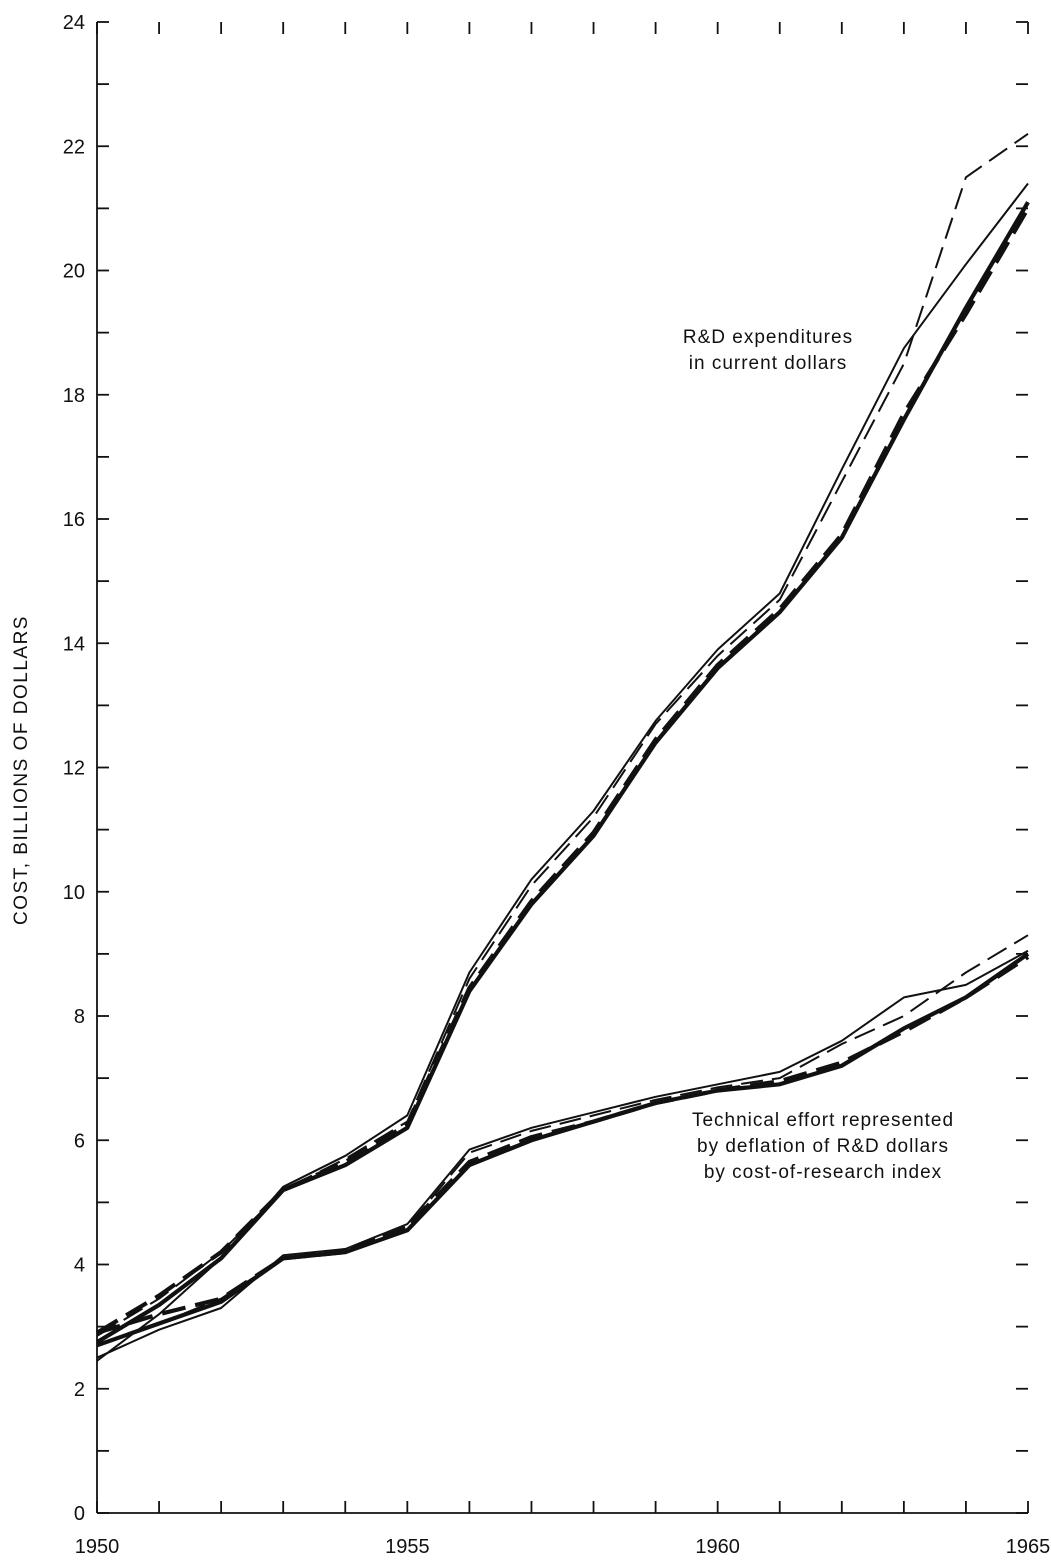 The image size is (1051, 1563). I want to click on y-tick-label: 4, so click(79, 1266).